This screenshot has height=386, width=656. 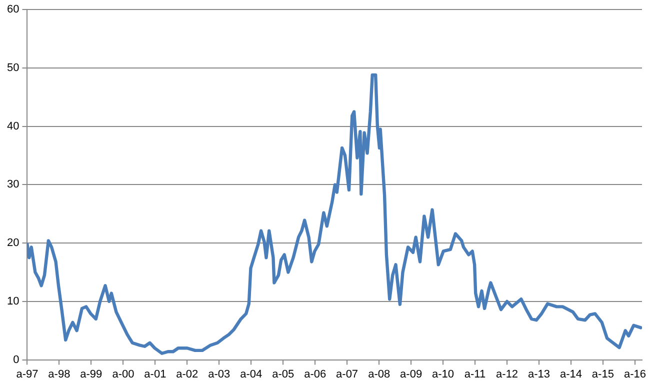 I want to click on y-tick-label: 20, so click(x=13, y=243).